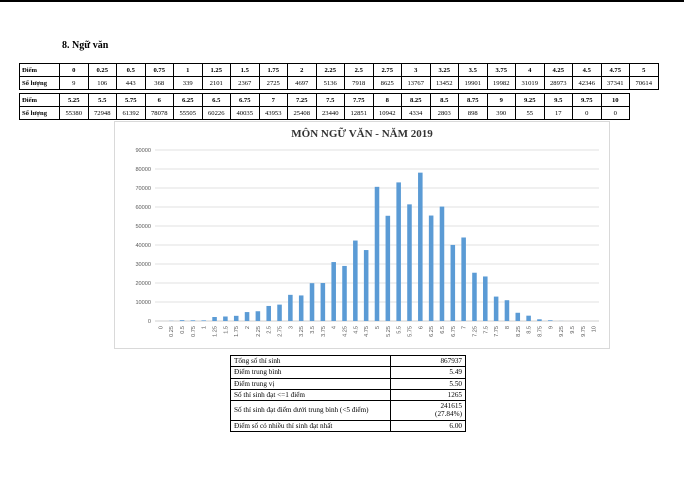  What do you see at coordinates (143, 303) in the screenshot?
I see `y-tick-label: 10000` at bounding box center [143, 303].